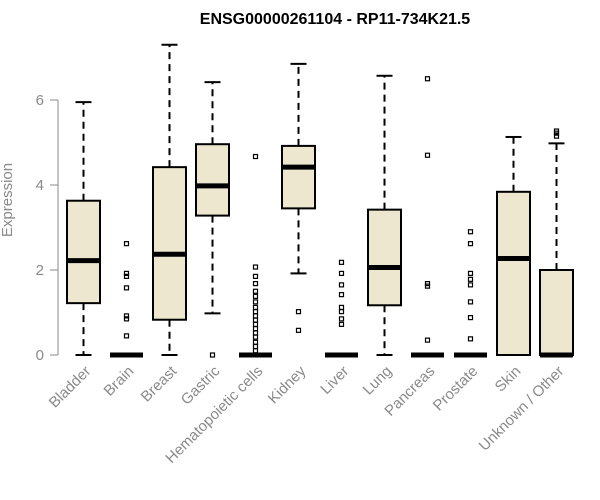 The height and width of the screenshot is (500, 600). What do you see at coordinates (287, 384) in the screenshot?
I see `x-tick-label: Kidney` at bounding box center [287, 384].